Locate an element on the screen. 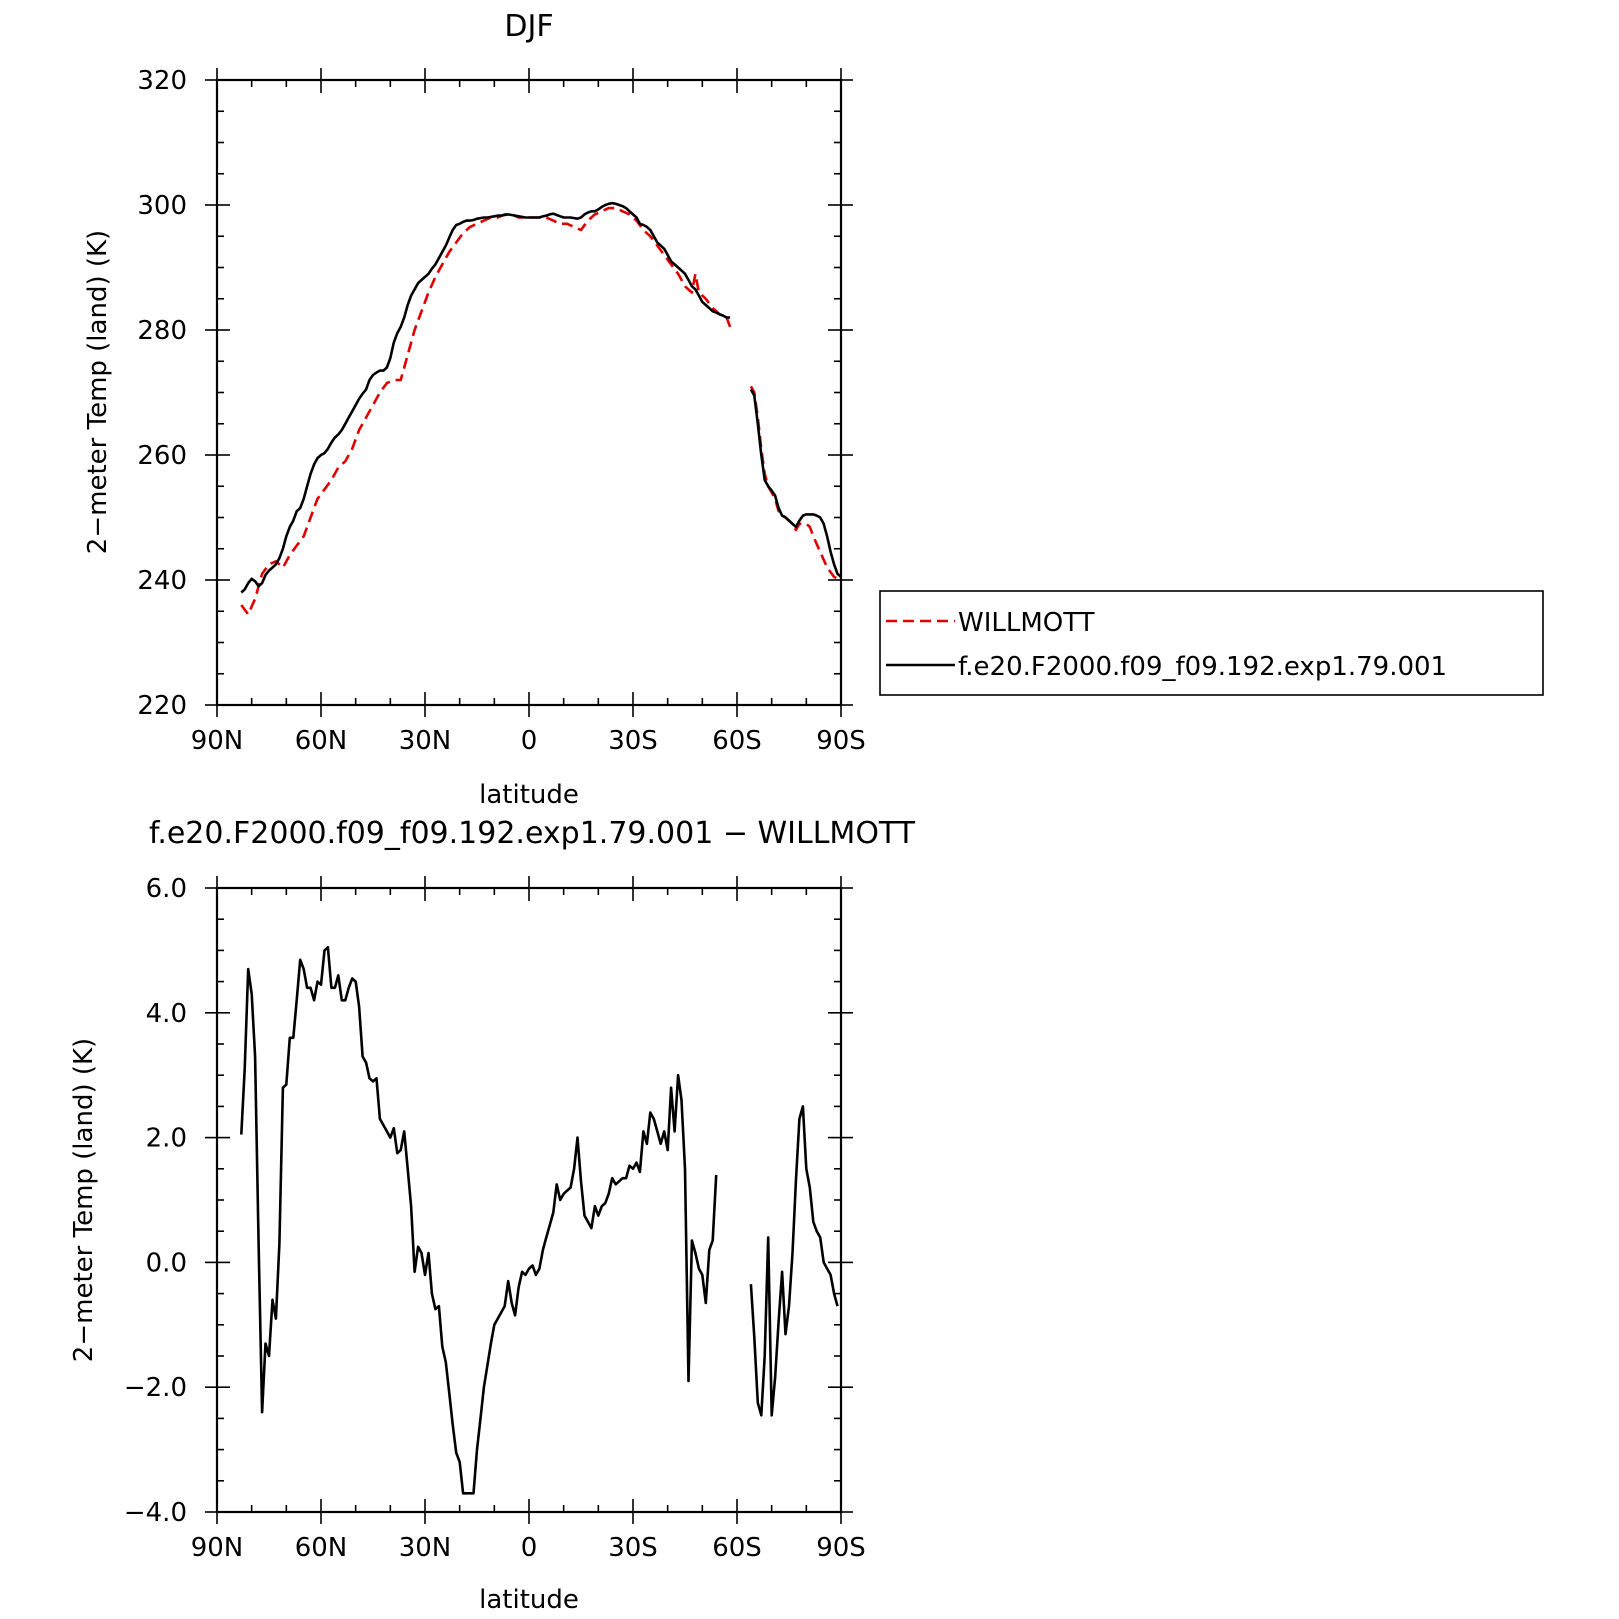 The height and width of the screenshot is (1619, 1619). top-x-tick-label: 30S is located at coordinates (633, 741).